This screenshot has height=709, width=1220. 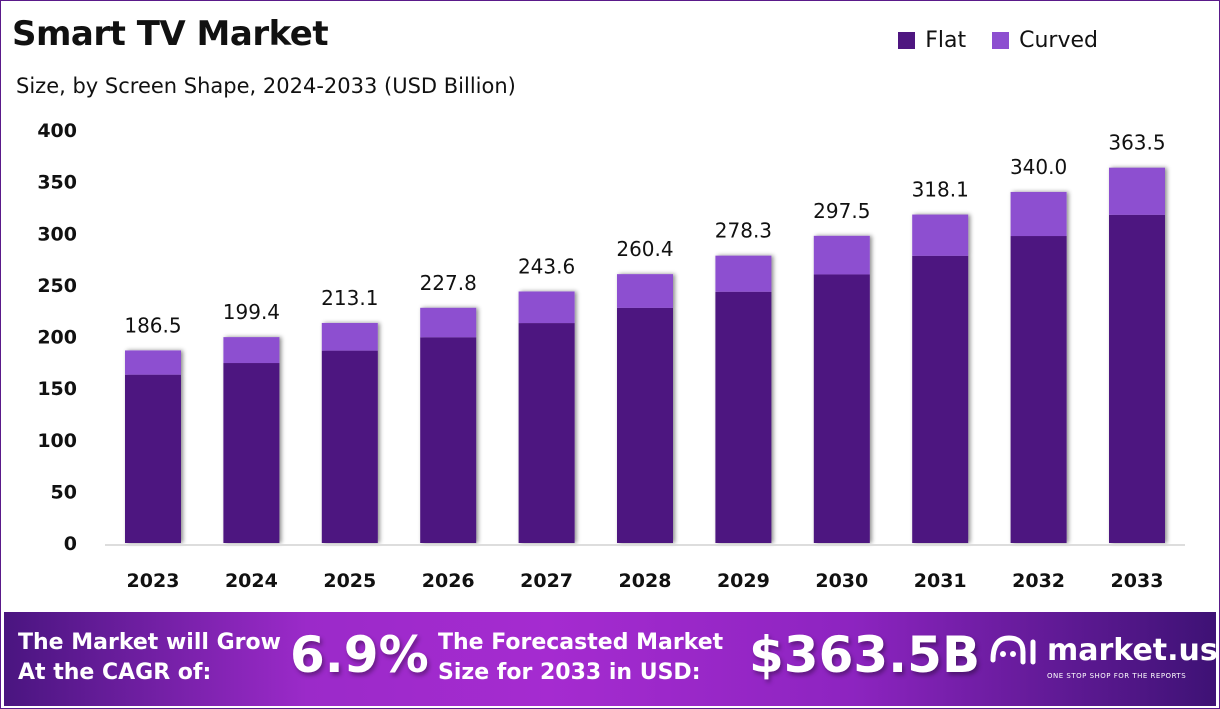 What do you see at coordinates (940, 581) in the screenshot?
I see `x-tick-label: 2031` at bounding box center [940, 581].